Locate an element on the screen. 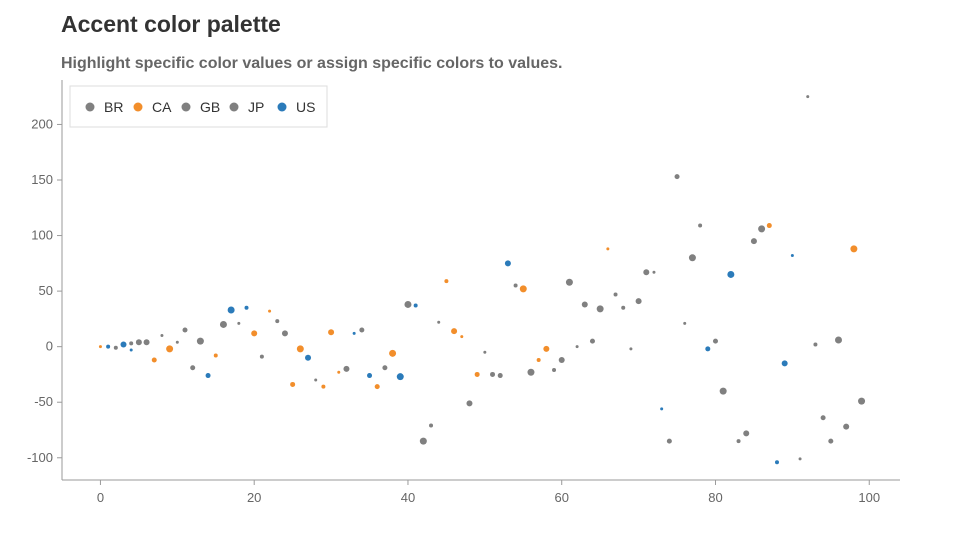 The image size is (960, 540). legend-label-br: BR is located at coordinates (113, 107).